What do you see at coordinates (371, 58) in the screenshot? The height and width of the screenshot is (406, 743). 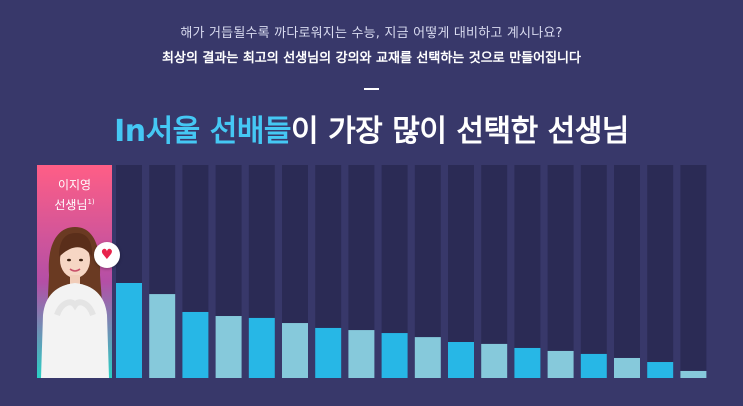 I see `header-subtitle-statement: 최상의 결과는 최고의 선생님의 강의와 교재를 선택하는 것으로 만들어집니다` at bounding box center [371, 58].